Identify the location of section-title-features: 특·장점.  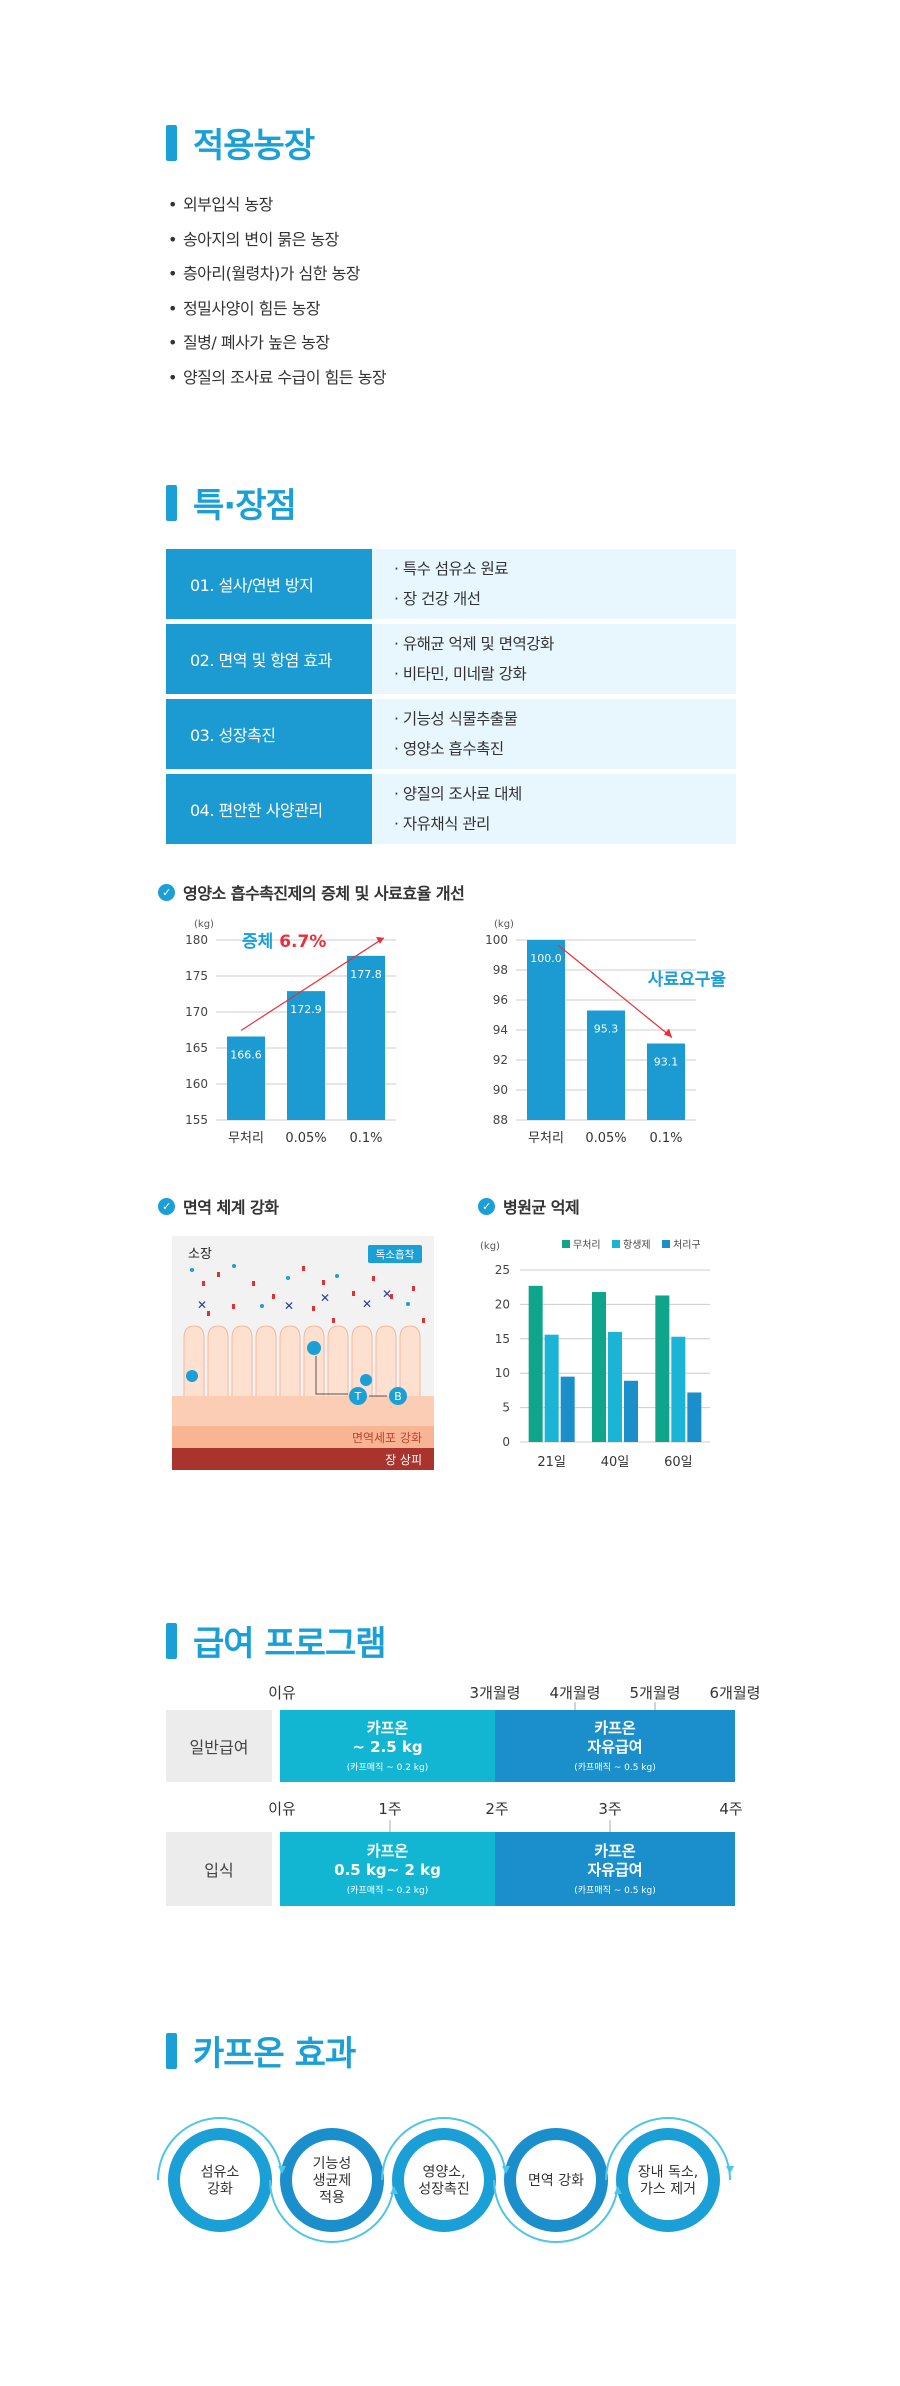
(231, 502).